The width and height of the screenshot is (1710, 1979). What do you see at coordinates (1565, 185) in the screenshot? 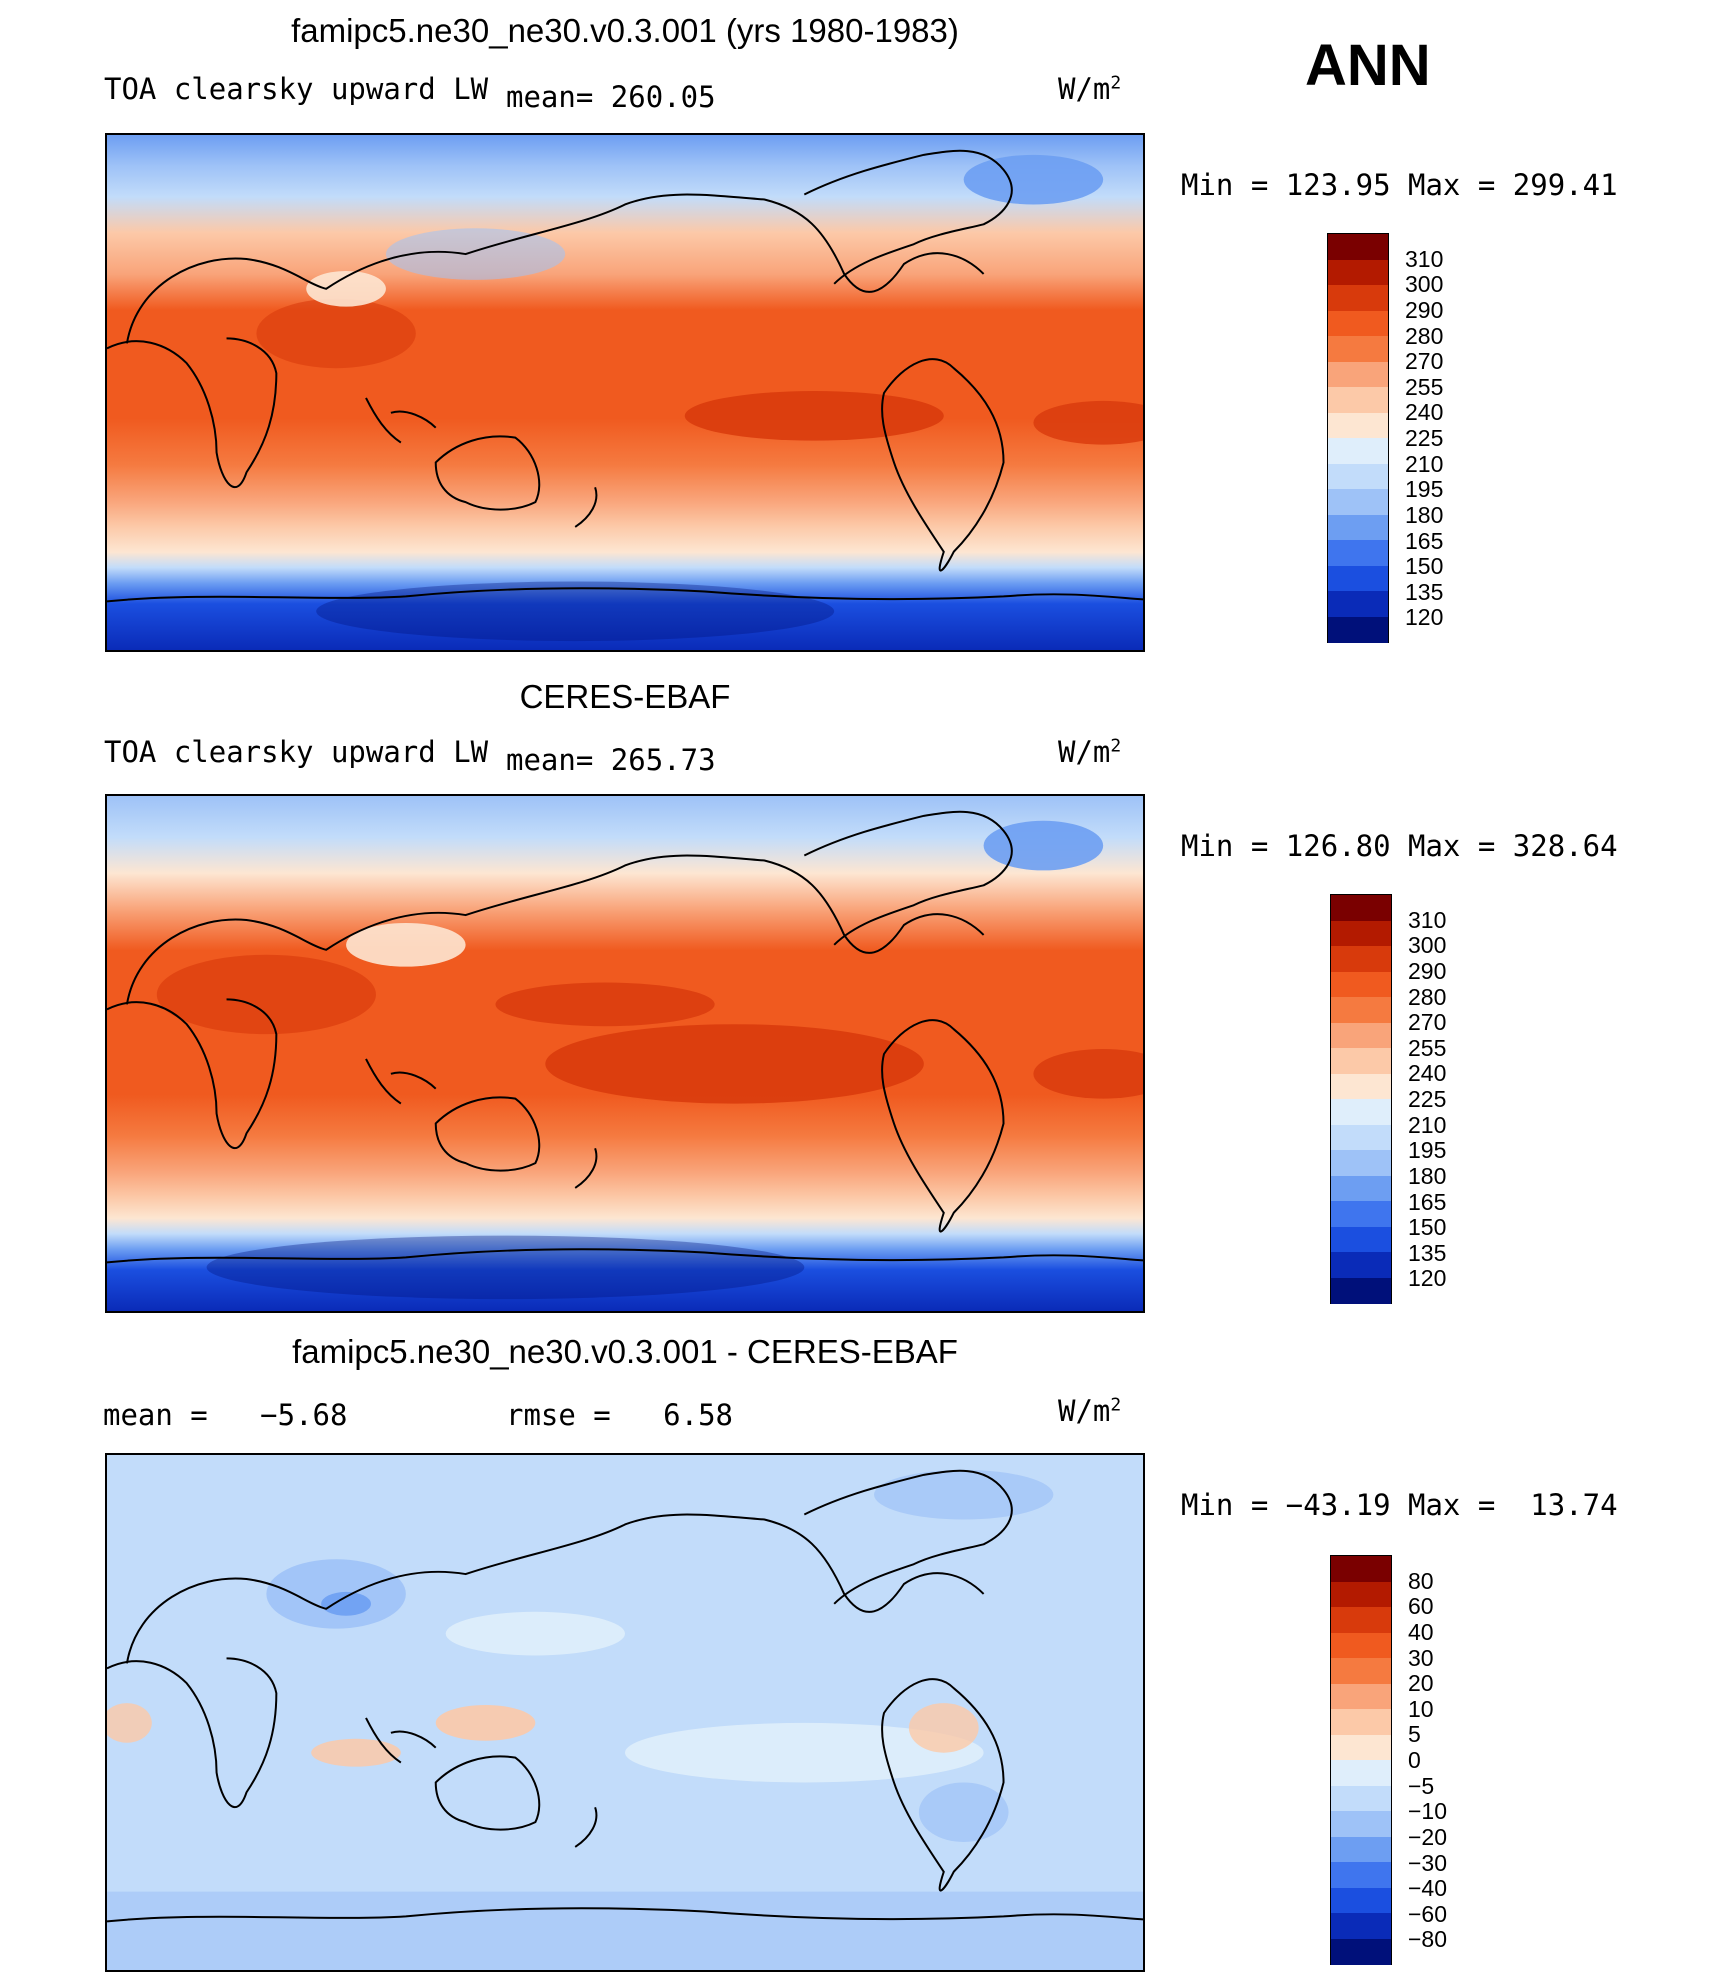
I see `panel1-max-value: 299.41` at bounding box center [1565, 185].